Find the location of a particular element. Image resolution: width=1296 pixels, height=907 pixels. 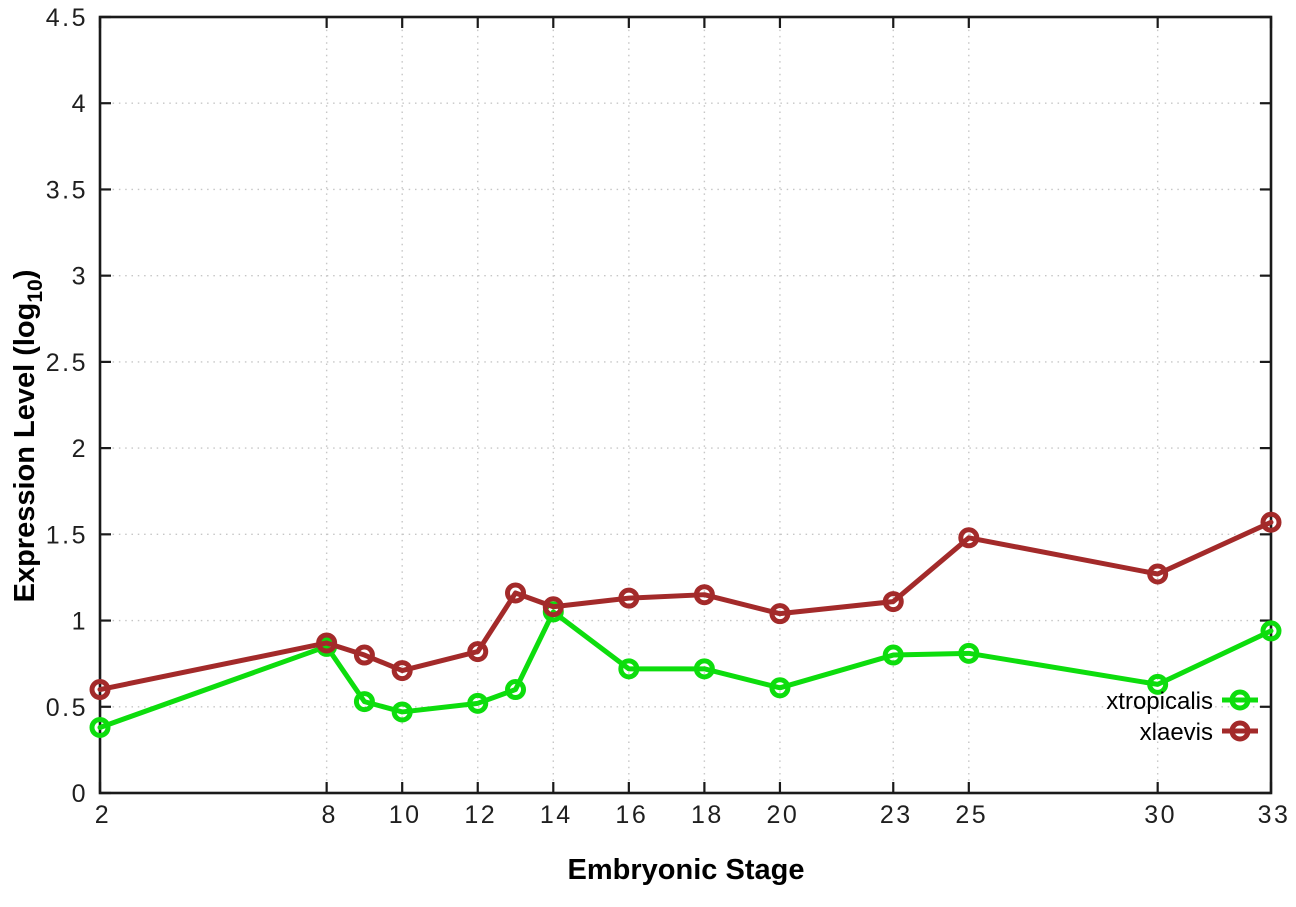

x-tick-label: 2 is located at coordinates (103, 815).